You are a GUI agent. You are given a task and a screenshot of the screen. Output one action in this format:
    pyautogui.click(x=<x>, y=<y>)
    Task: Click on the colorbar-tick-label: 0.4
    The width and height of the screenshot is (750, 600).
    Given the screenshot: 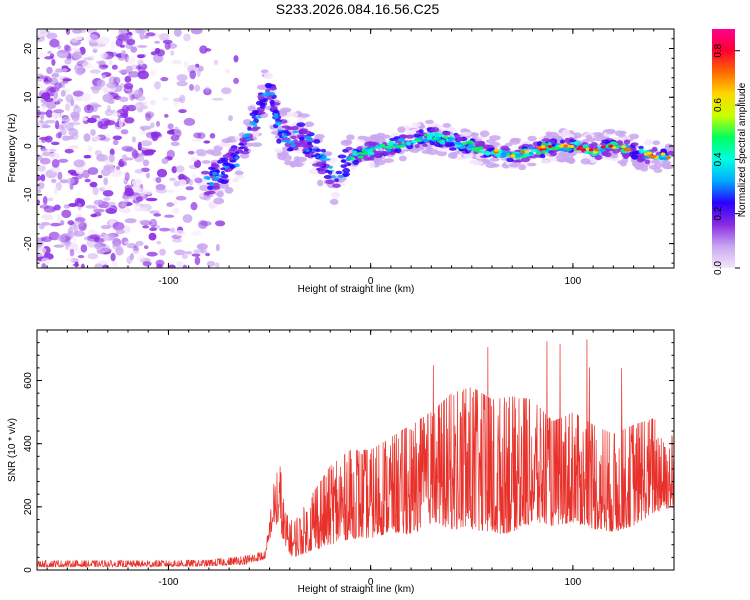 What is the action you would take?
    pyautogui.click(x=718, y=159)
    